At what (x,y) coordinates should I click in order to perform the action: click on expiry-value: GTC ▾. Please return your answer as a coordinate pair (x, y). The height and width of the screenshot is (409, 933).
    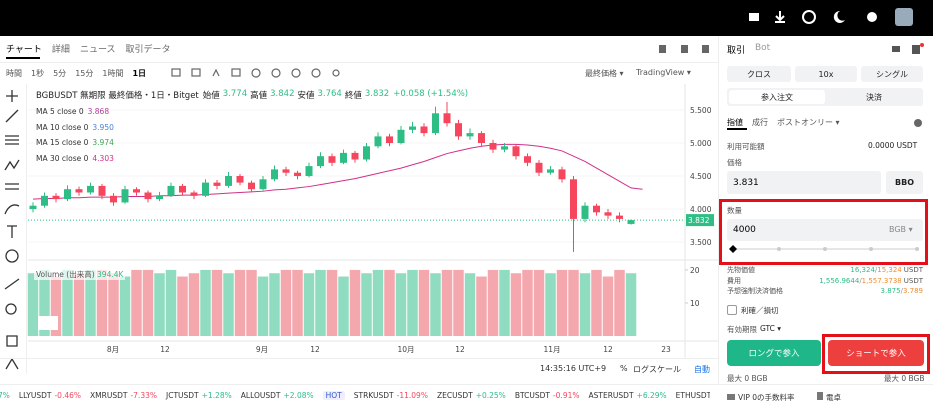
    Looking at the image, I should click on (771, 328).